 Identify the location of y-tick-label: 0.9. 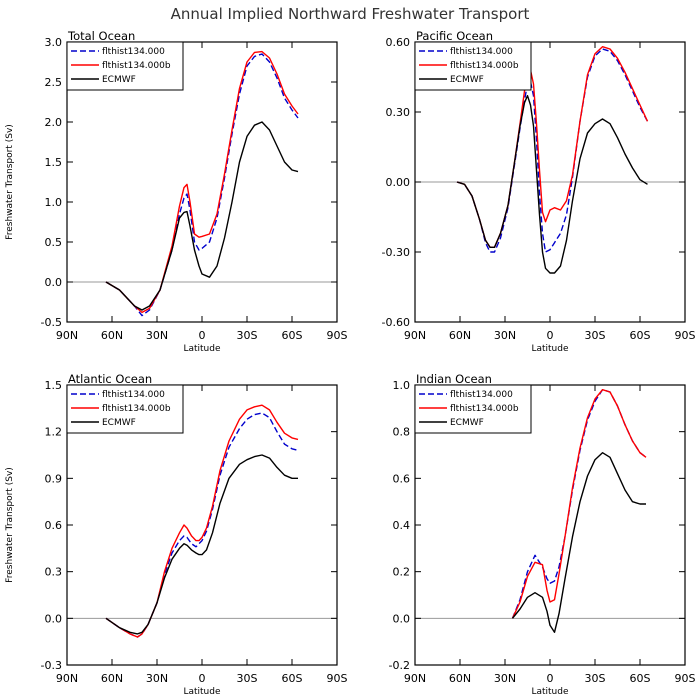
(54, 478).